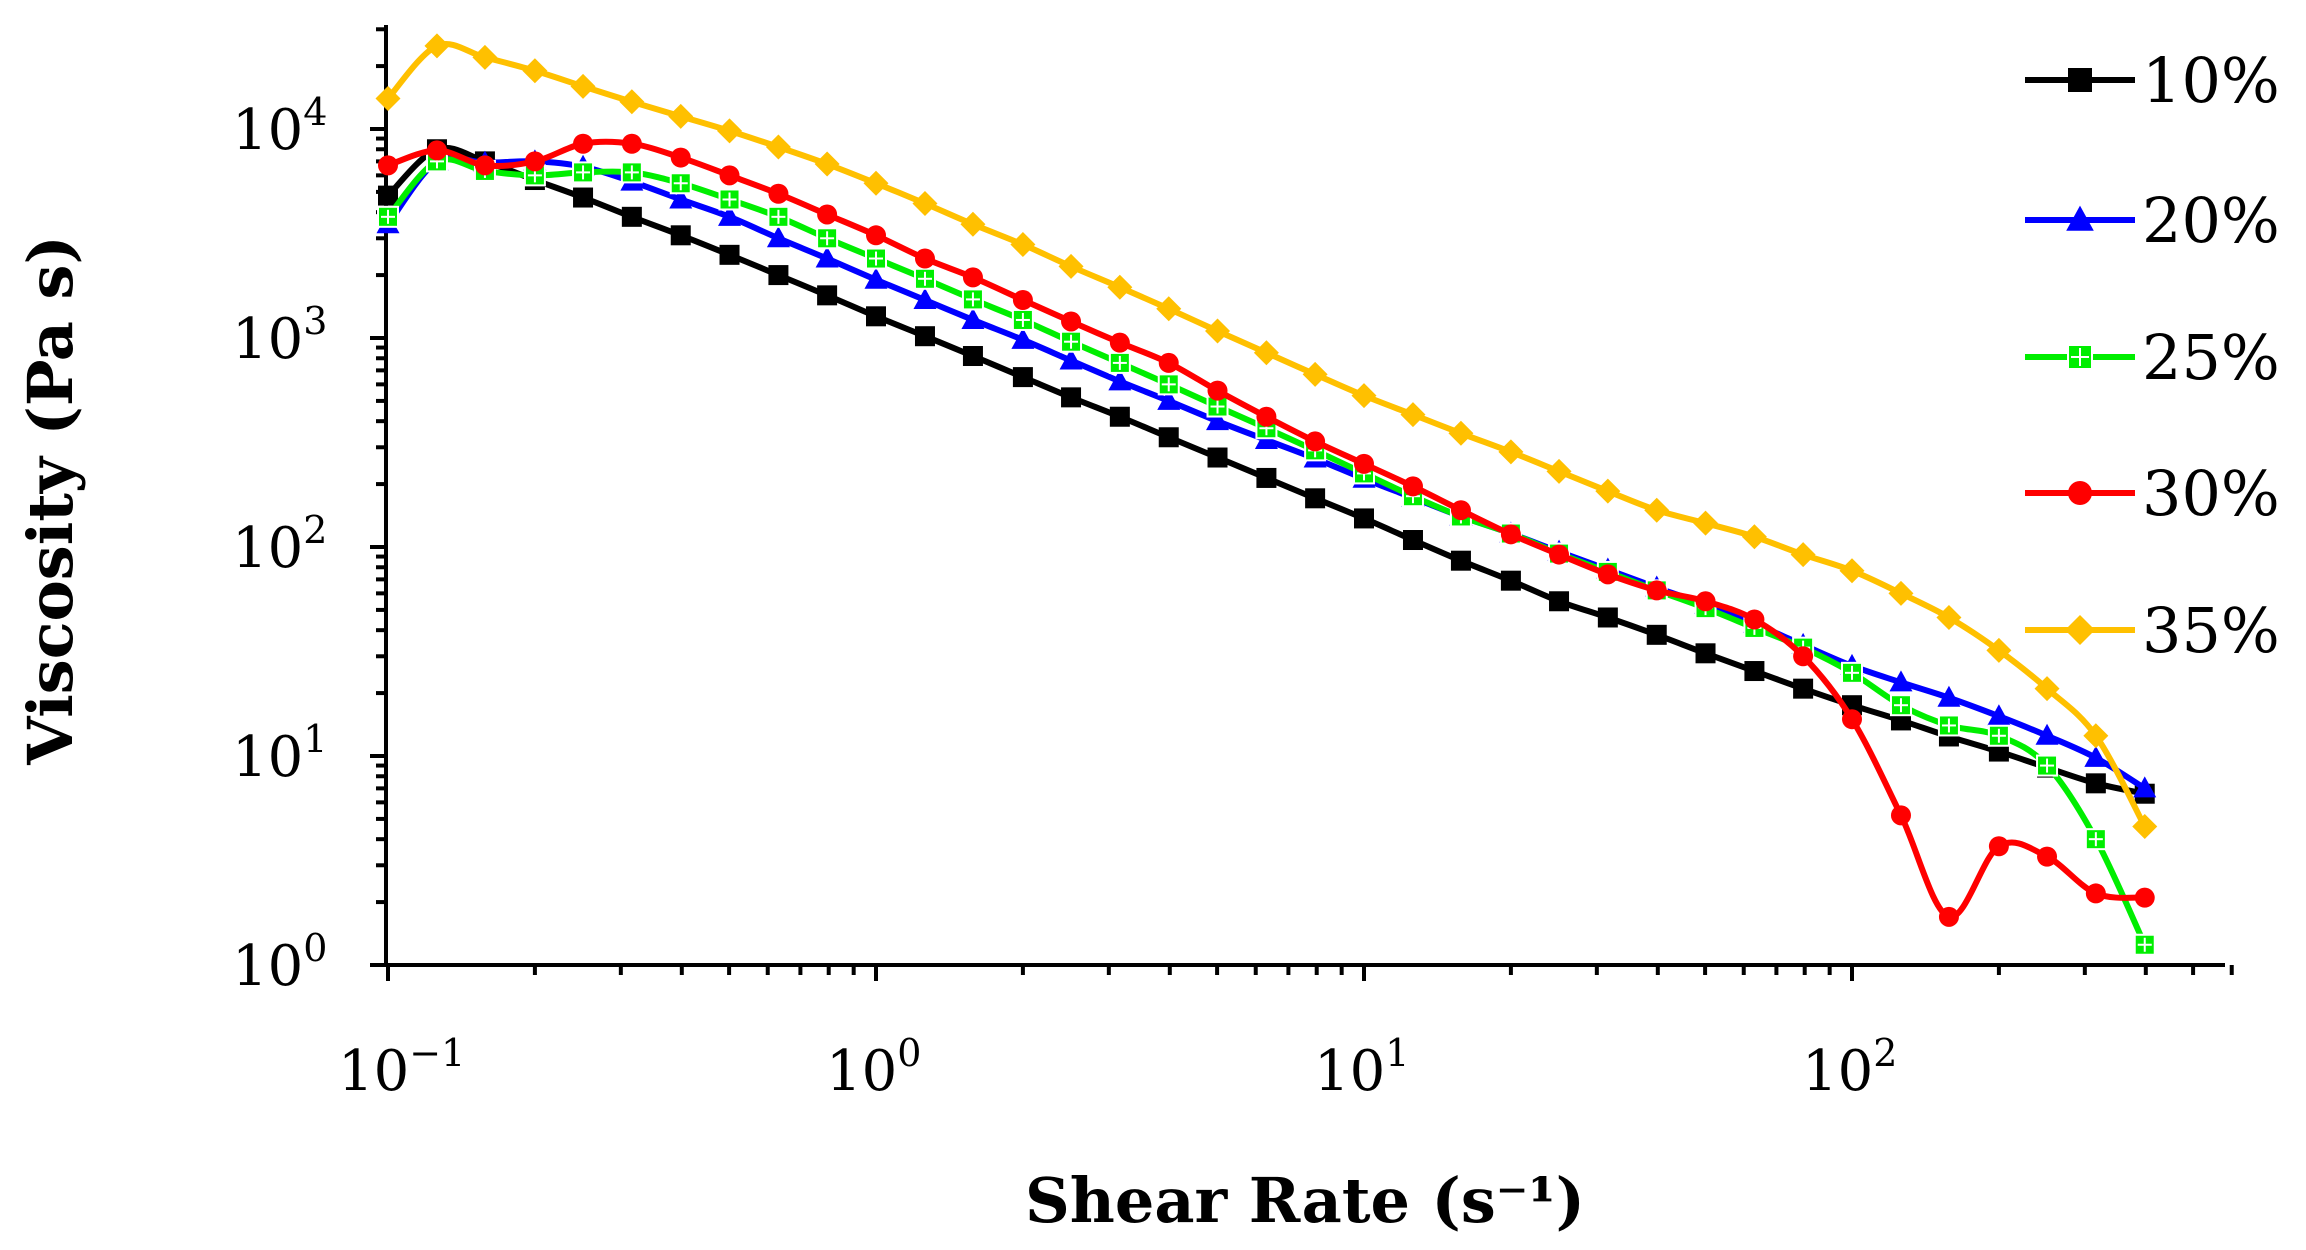 The height and width of the screenshot is (1250, 2306). I want to click on legend-25pct-label: 25%, so click(2211, 357).